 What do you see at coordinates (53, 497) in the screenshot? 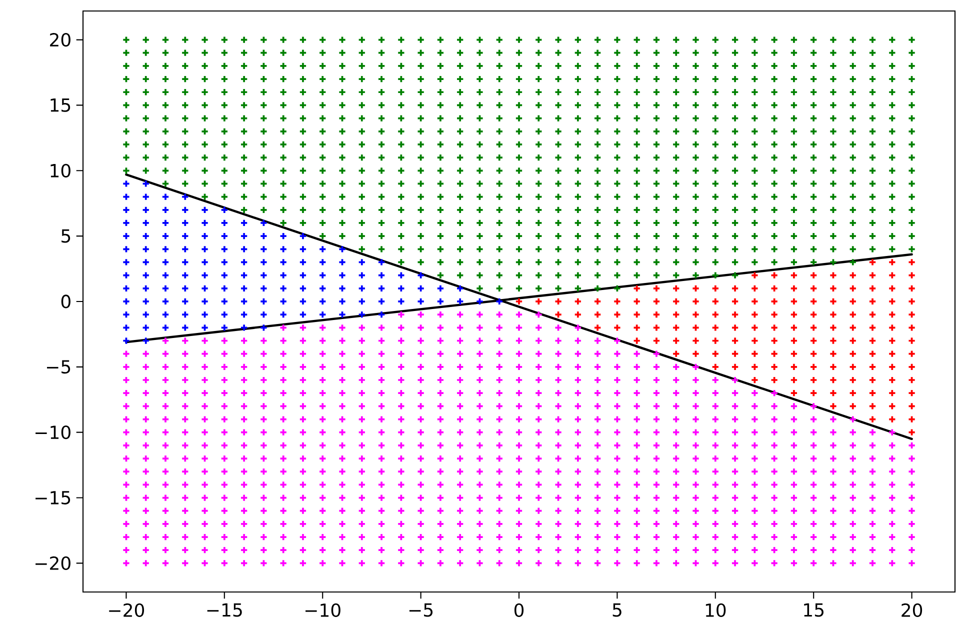
I see `y-tick-label: −15` at bounding box center [53, 497].